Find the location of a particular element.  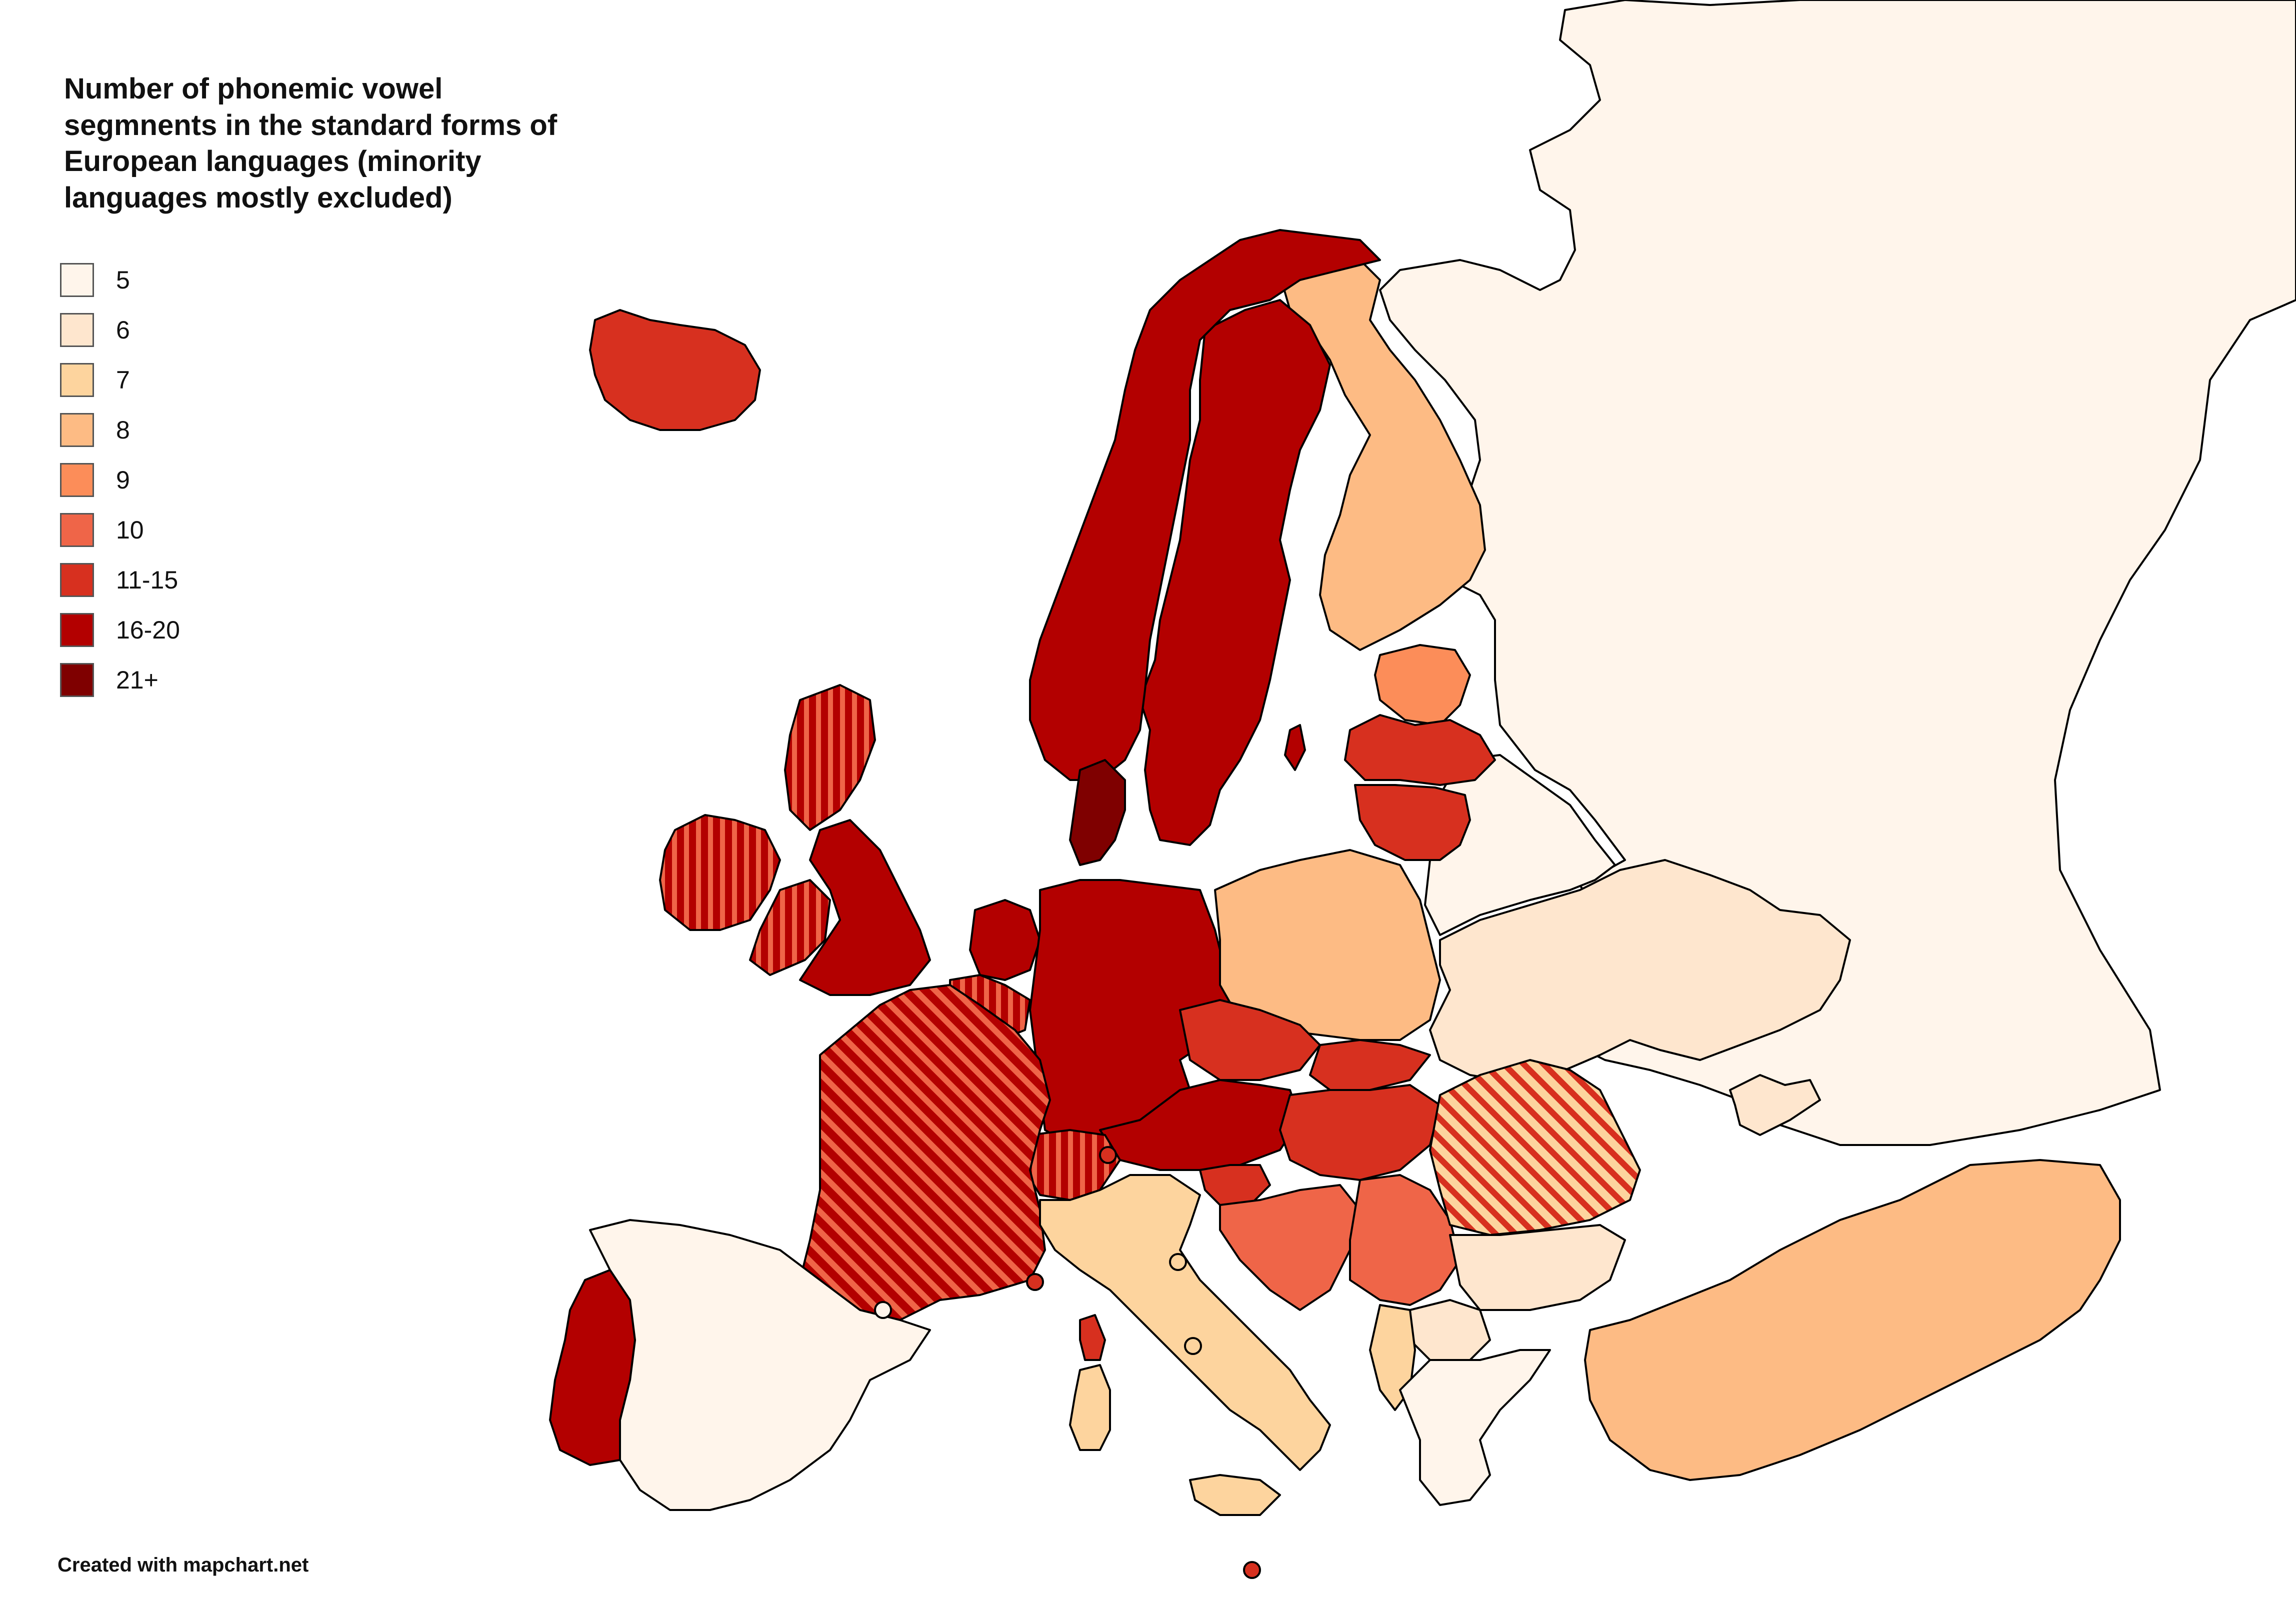

legend-item: 16-20 is located at coordinates (120, 630).